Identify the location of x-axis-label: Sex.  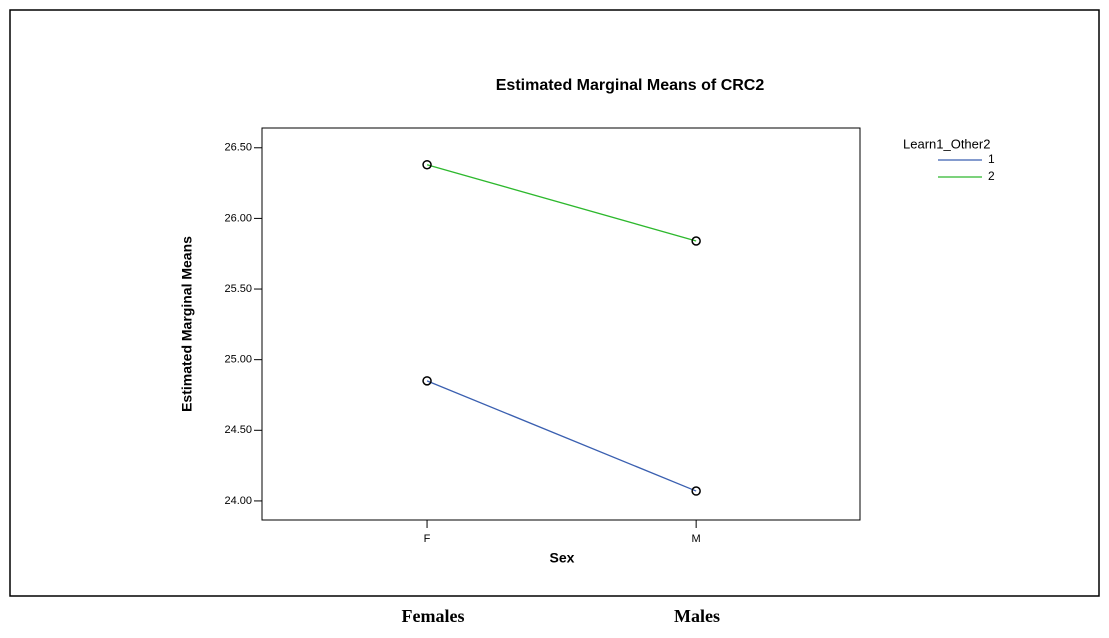
(562, 558).